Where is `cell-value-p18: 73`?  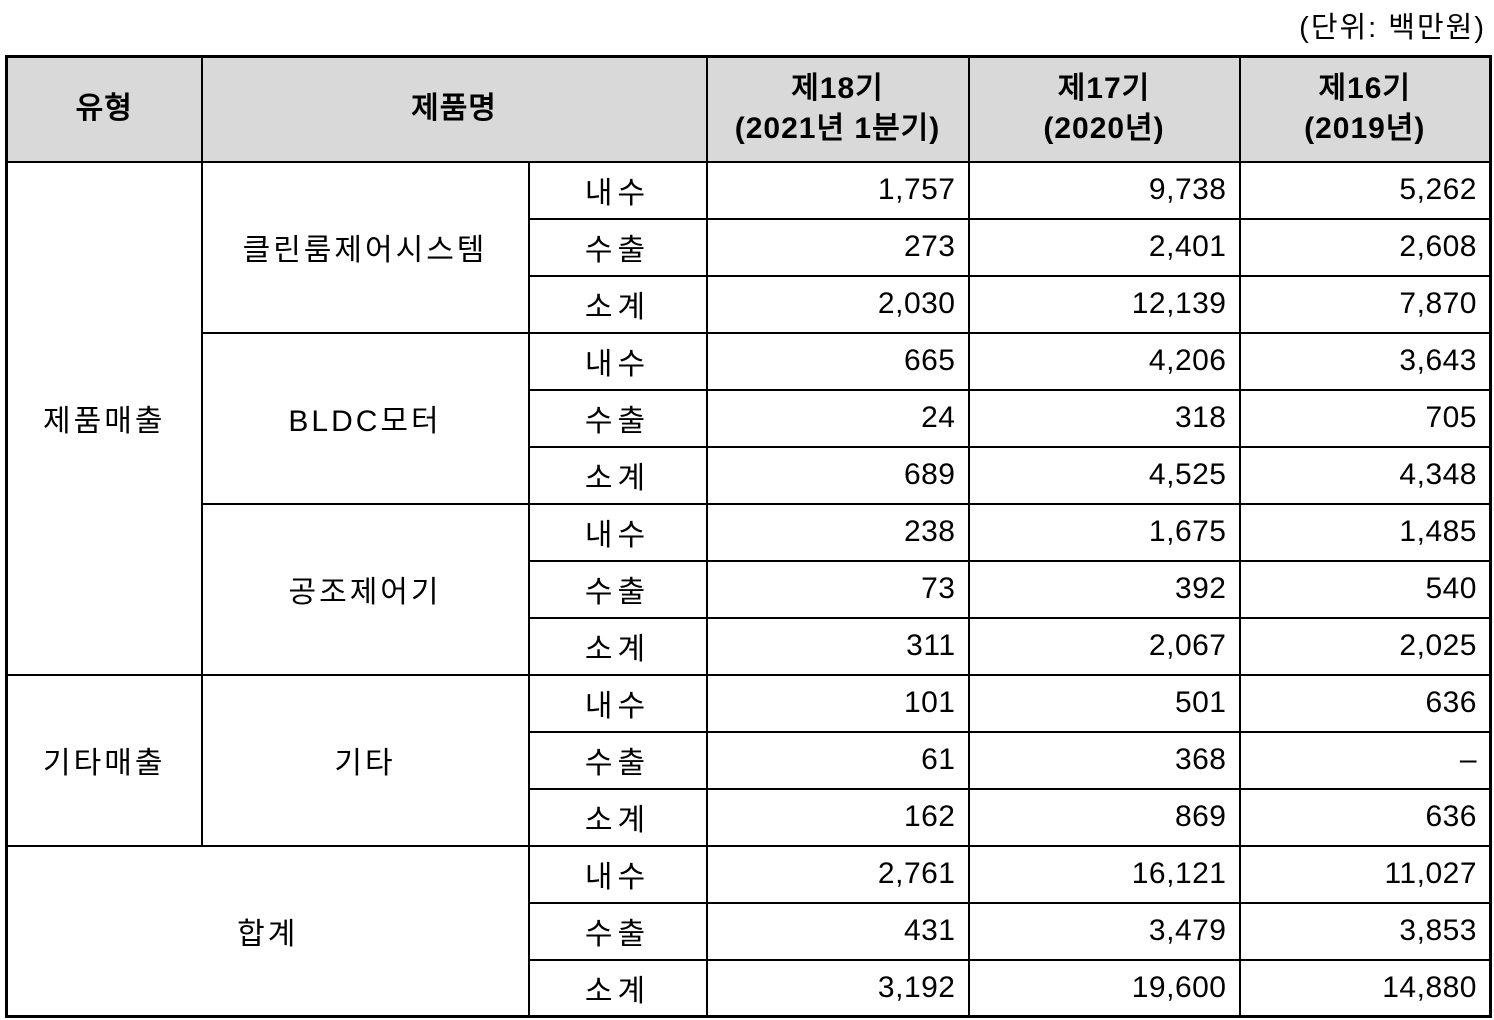
cell-value-p18: 73 is located at coordinates (837, 589).